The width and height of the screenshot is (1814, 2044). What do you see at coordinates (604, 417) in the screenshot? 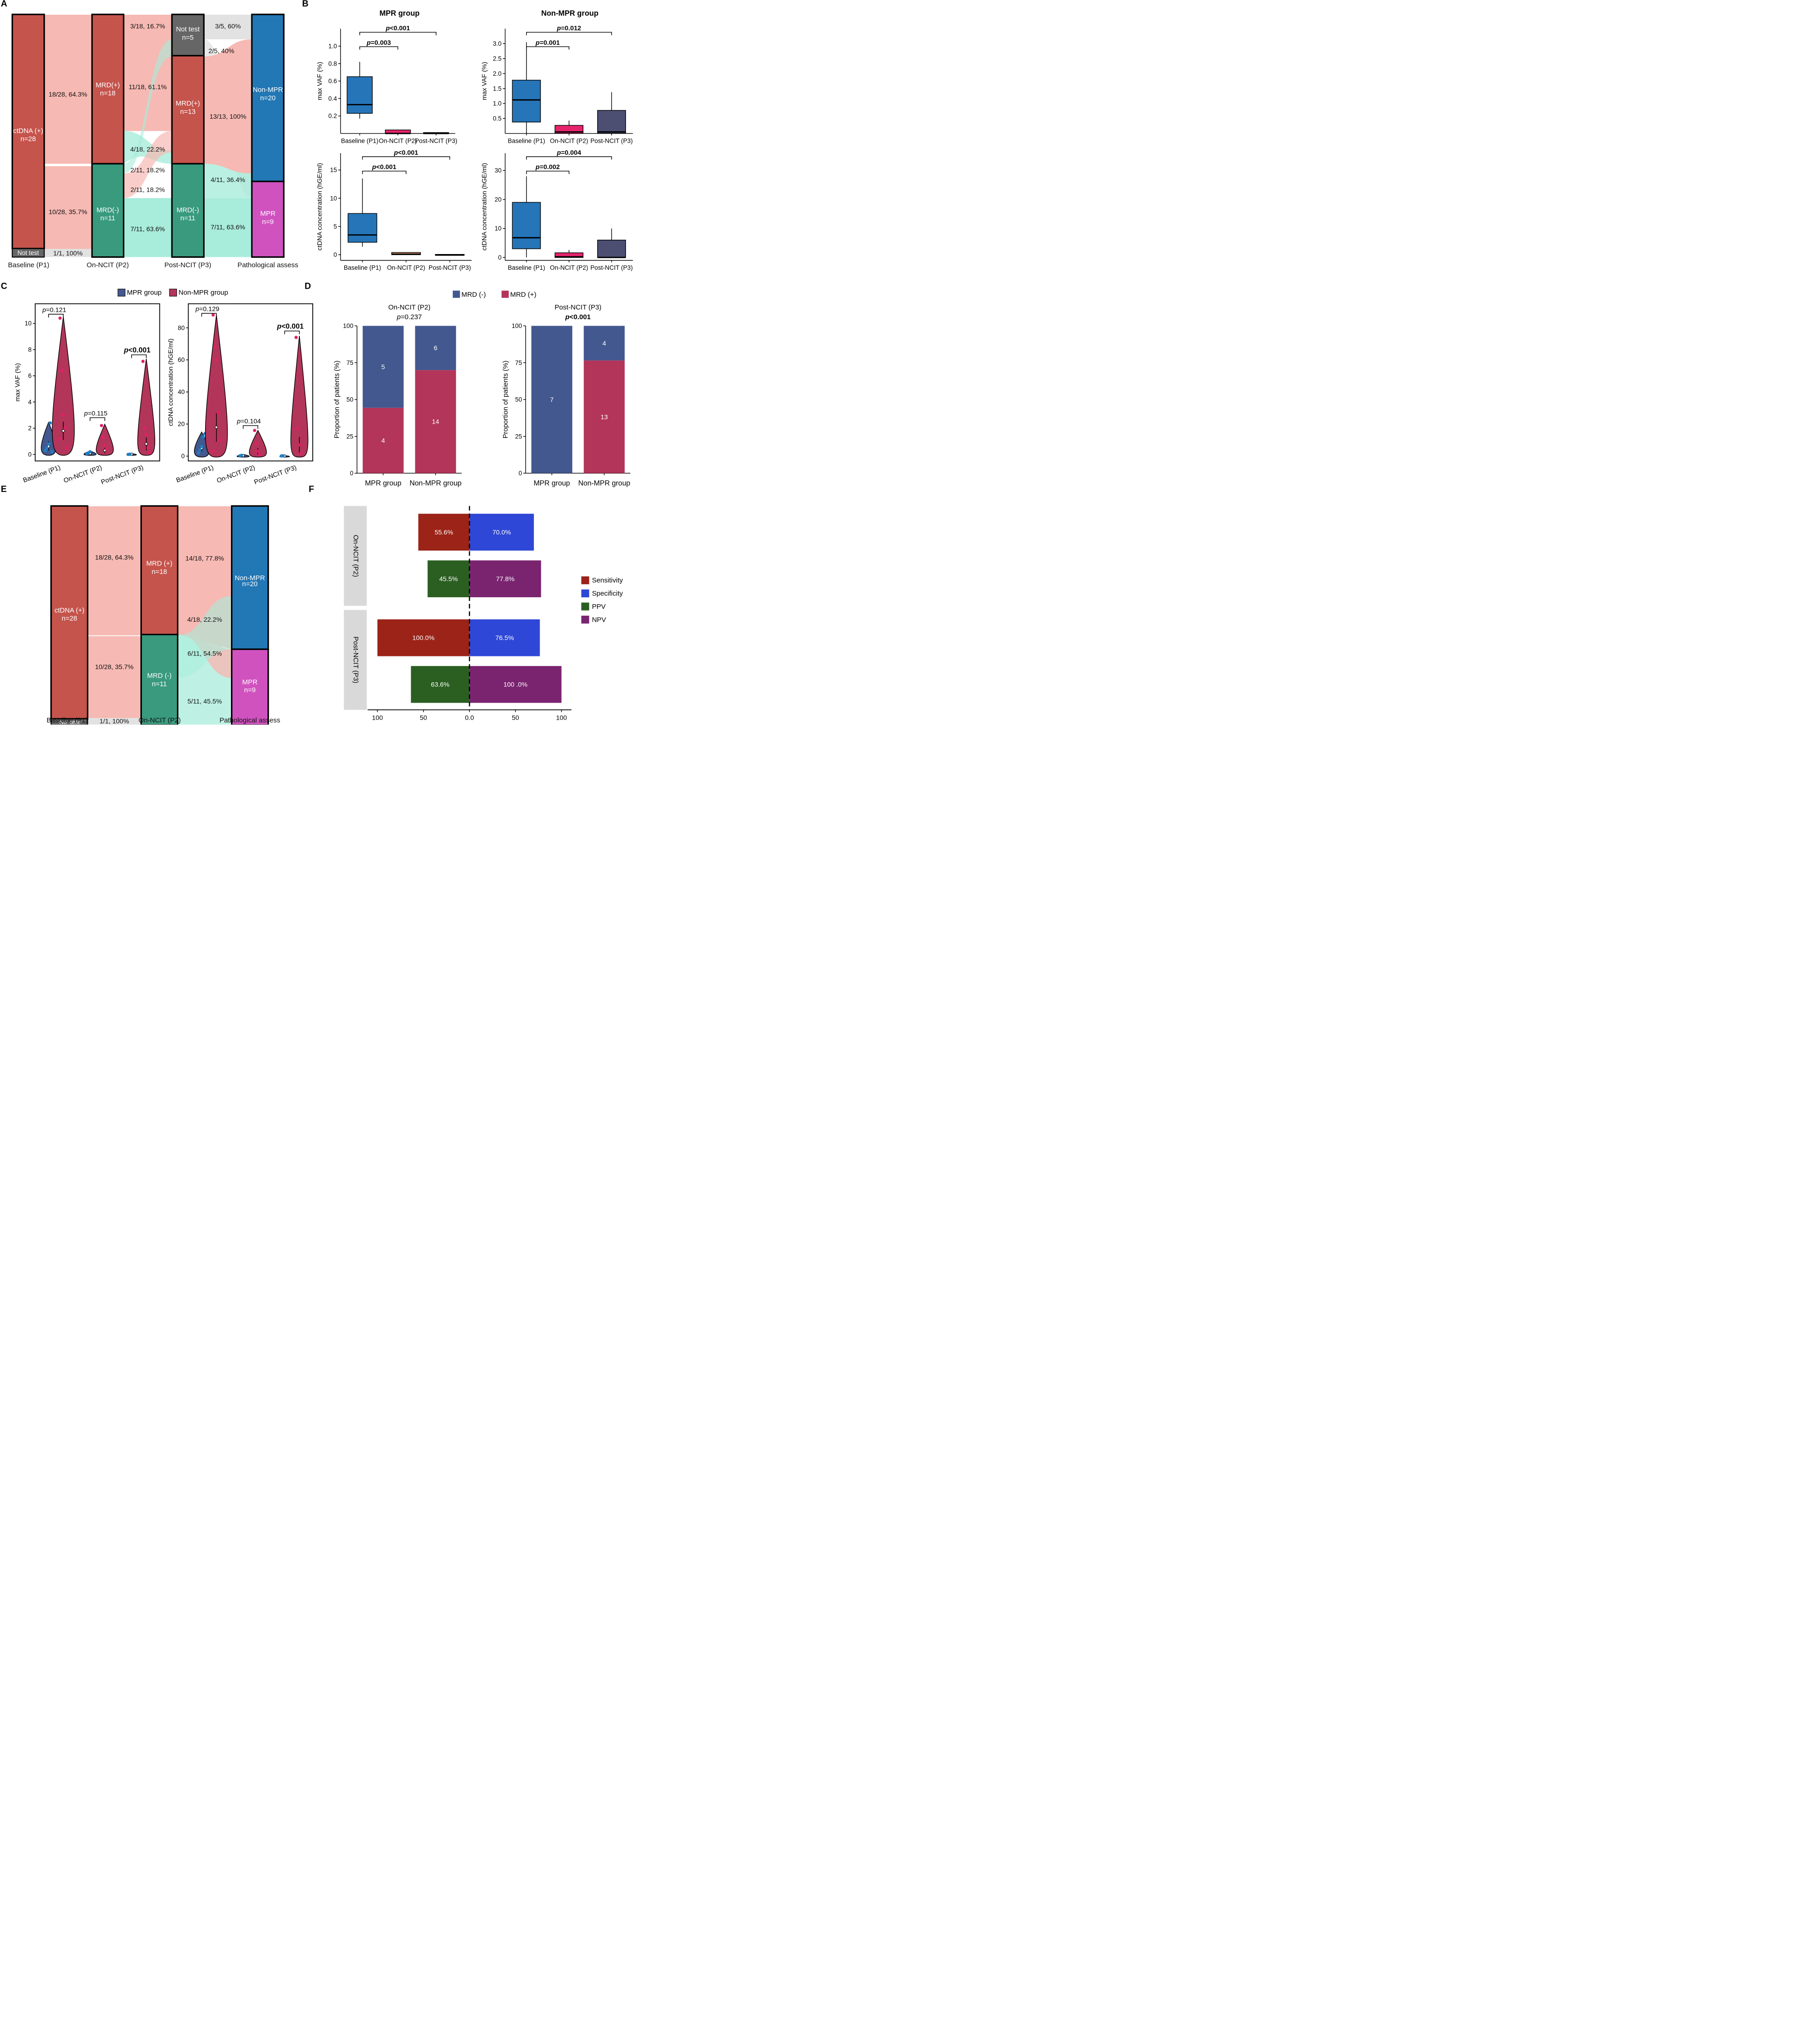
I see `bar-label: 13` at bounding box center [604, 417].